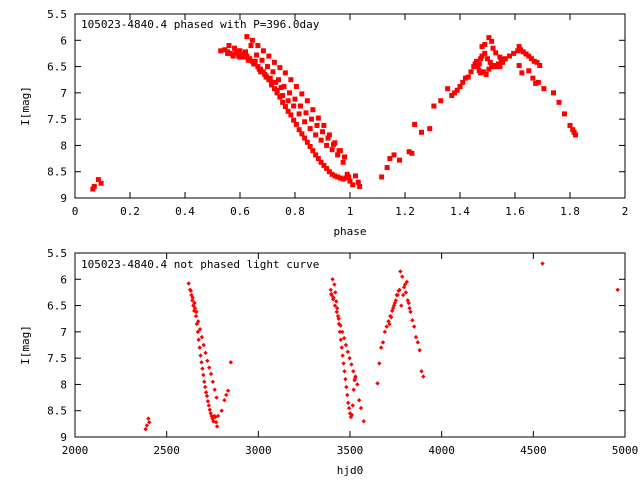 The width and height of the screenshot is (640, 480). I want to click on phased-y-tick-label: 7, so click(63, 93).